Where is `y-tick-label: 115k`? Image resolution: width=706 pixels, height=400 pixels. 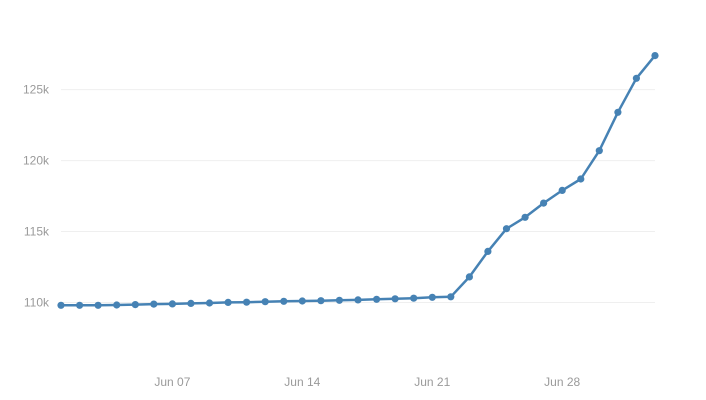 y-tick-label: 115k is located at coordinates (37, 232).